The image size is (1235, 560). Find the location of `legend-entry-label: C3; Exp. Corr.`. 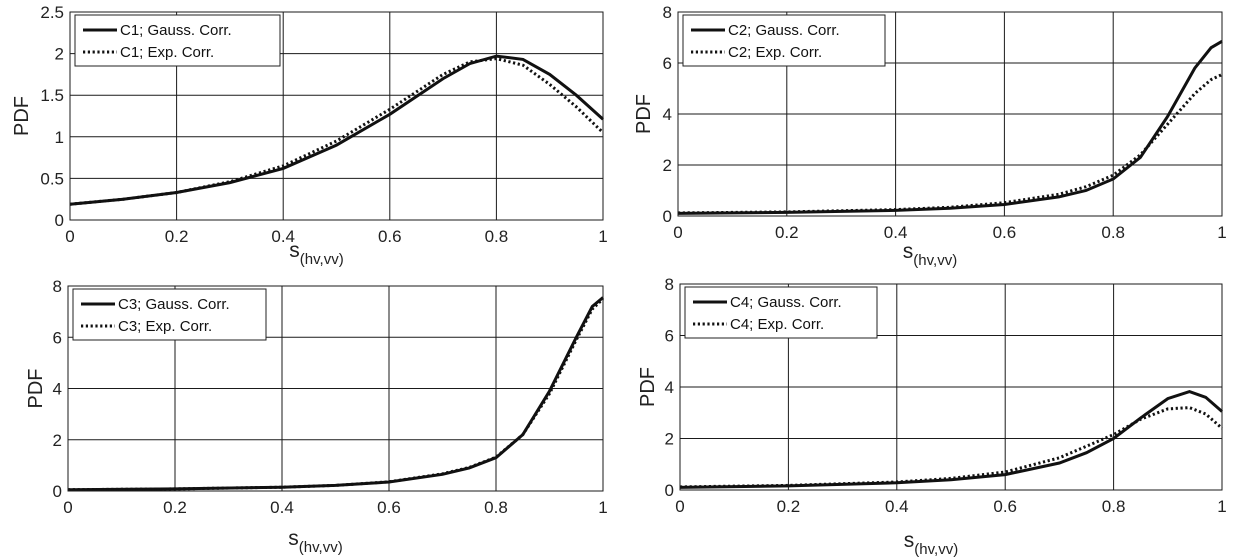

legend-entry-label: C3; Exp. Corr. is located at coordinates (165, 326).